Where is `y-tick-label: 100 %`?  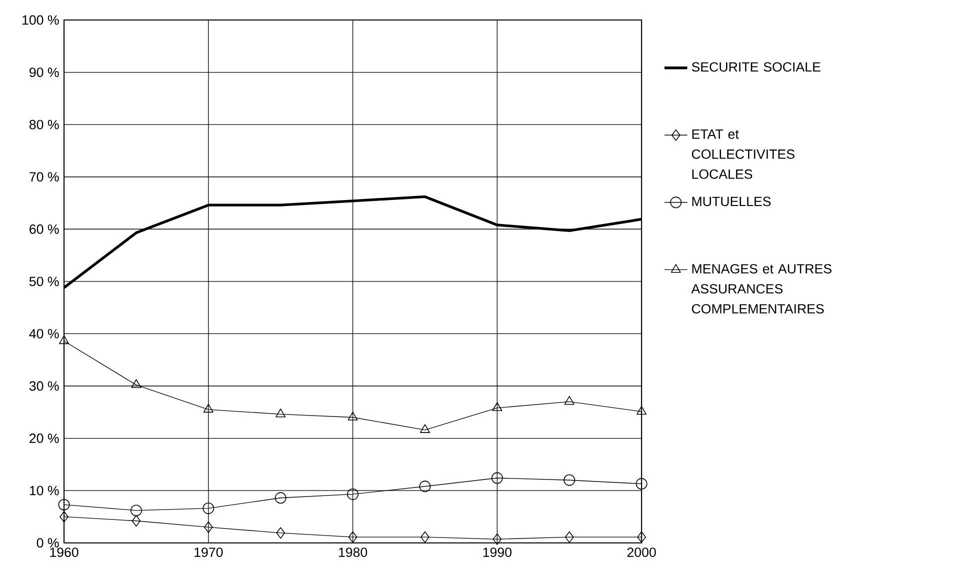 y-tick-label: 100 % is located at coordinates (40, 20).